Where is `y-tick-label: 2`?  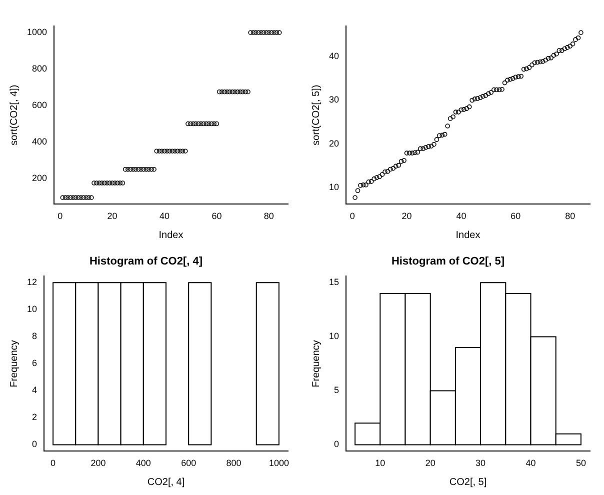 y-tick-label: 2 is located at coordinates (35, 417).